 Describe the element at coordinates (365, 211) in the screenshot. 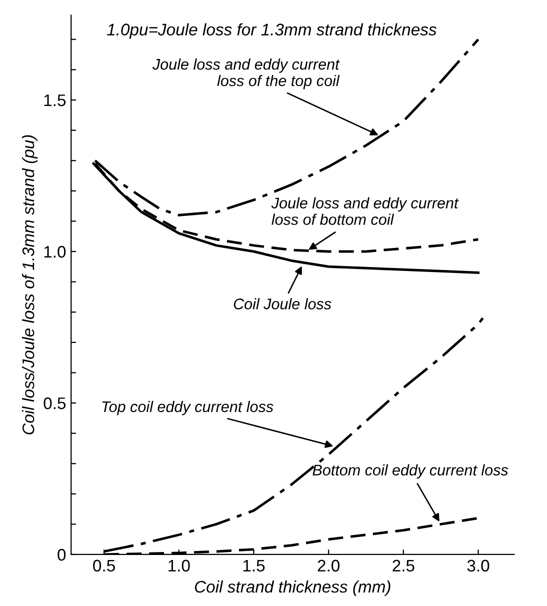

I see `annotation: Joule loss and eddy current loss of bottom coil` at that location.